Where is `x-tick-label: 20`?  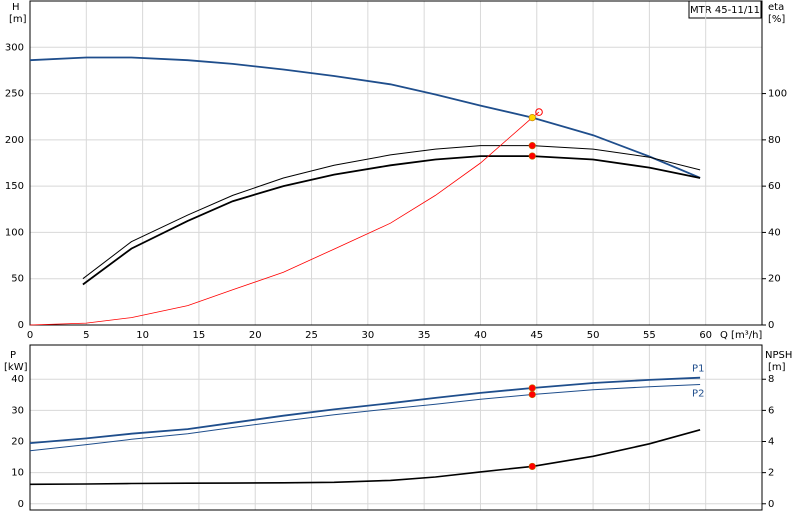
x-tick-label: 20 is located at coordinates (255, 335).